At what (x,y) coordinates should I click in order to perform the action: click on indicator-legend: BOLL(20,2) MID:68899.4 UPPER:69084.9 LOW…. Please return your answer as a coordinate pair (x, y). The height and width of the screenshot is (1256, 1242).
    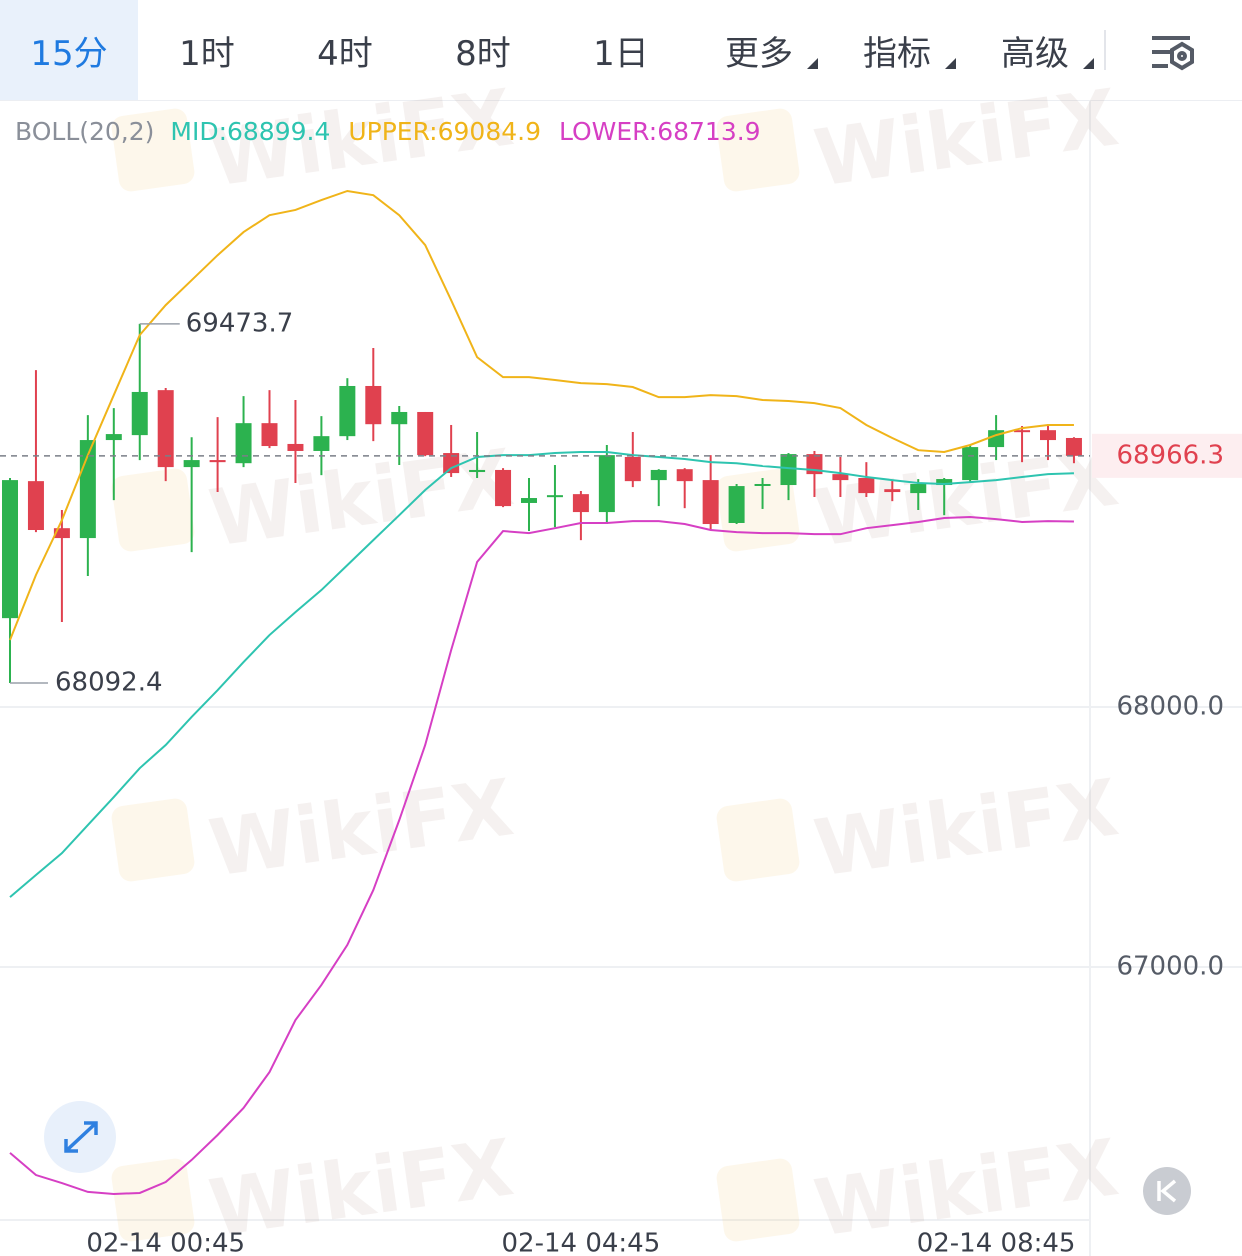
    Looking at the image, I should click on (388, 131).